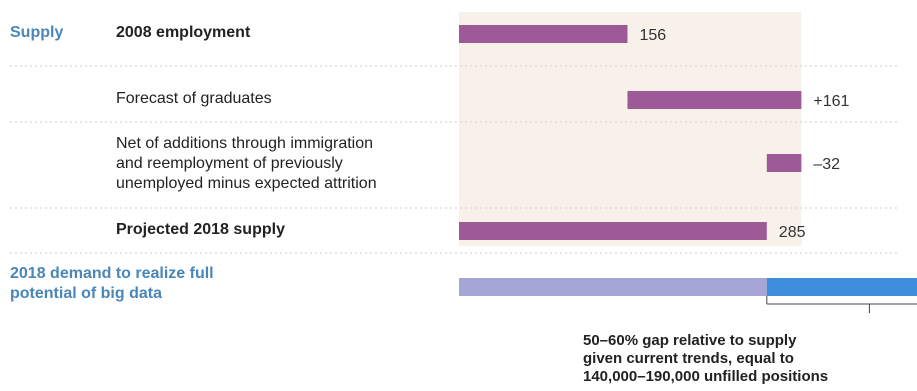 The width and height of the screenshot is (917, 391). What do you see at coordinates (744, 134) in the screenshot?
I see `value-labels: 156+161–32285425–475` at bounding box center [744, 134].